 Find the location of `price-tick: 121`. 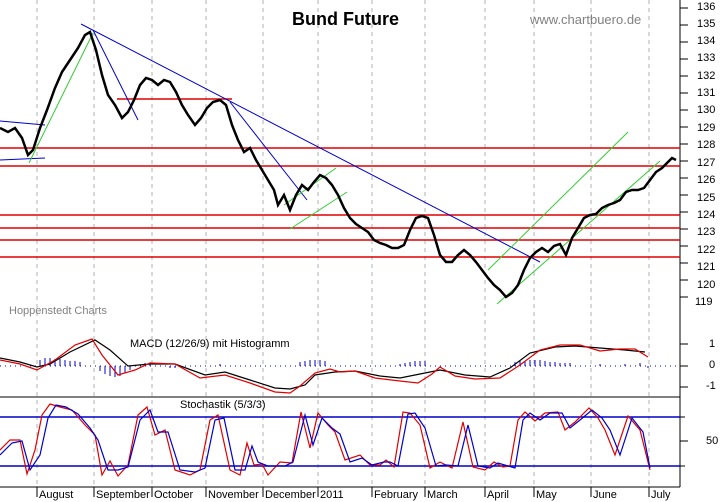

price-tick: 121 is located at coordinates (706, 267).